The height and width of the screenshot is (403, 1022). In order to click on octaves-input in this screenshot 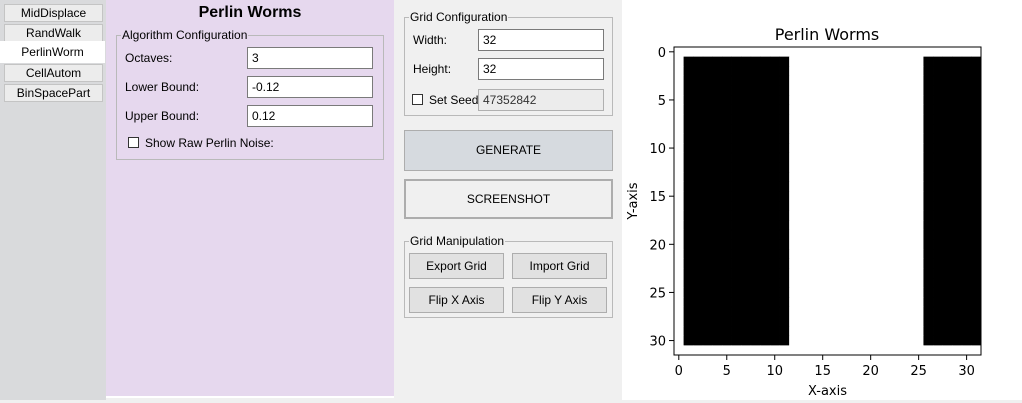, I will do `click(310, 58)`.